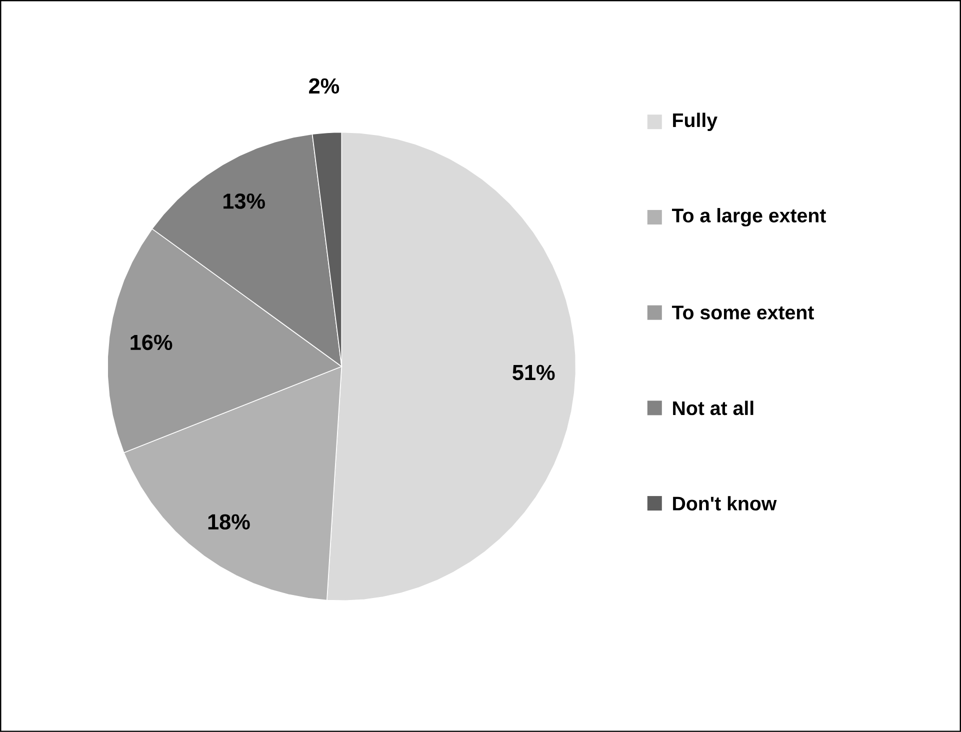 Image resolution: width=961 pixels, height=732 pixels. Describe the element at coordinates (743, 313) in the screenshot. I see `legend-label: To some extent` at that location.